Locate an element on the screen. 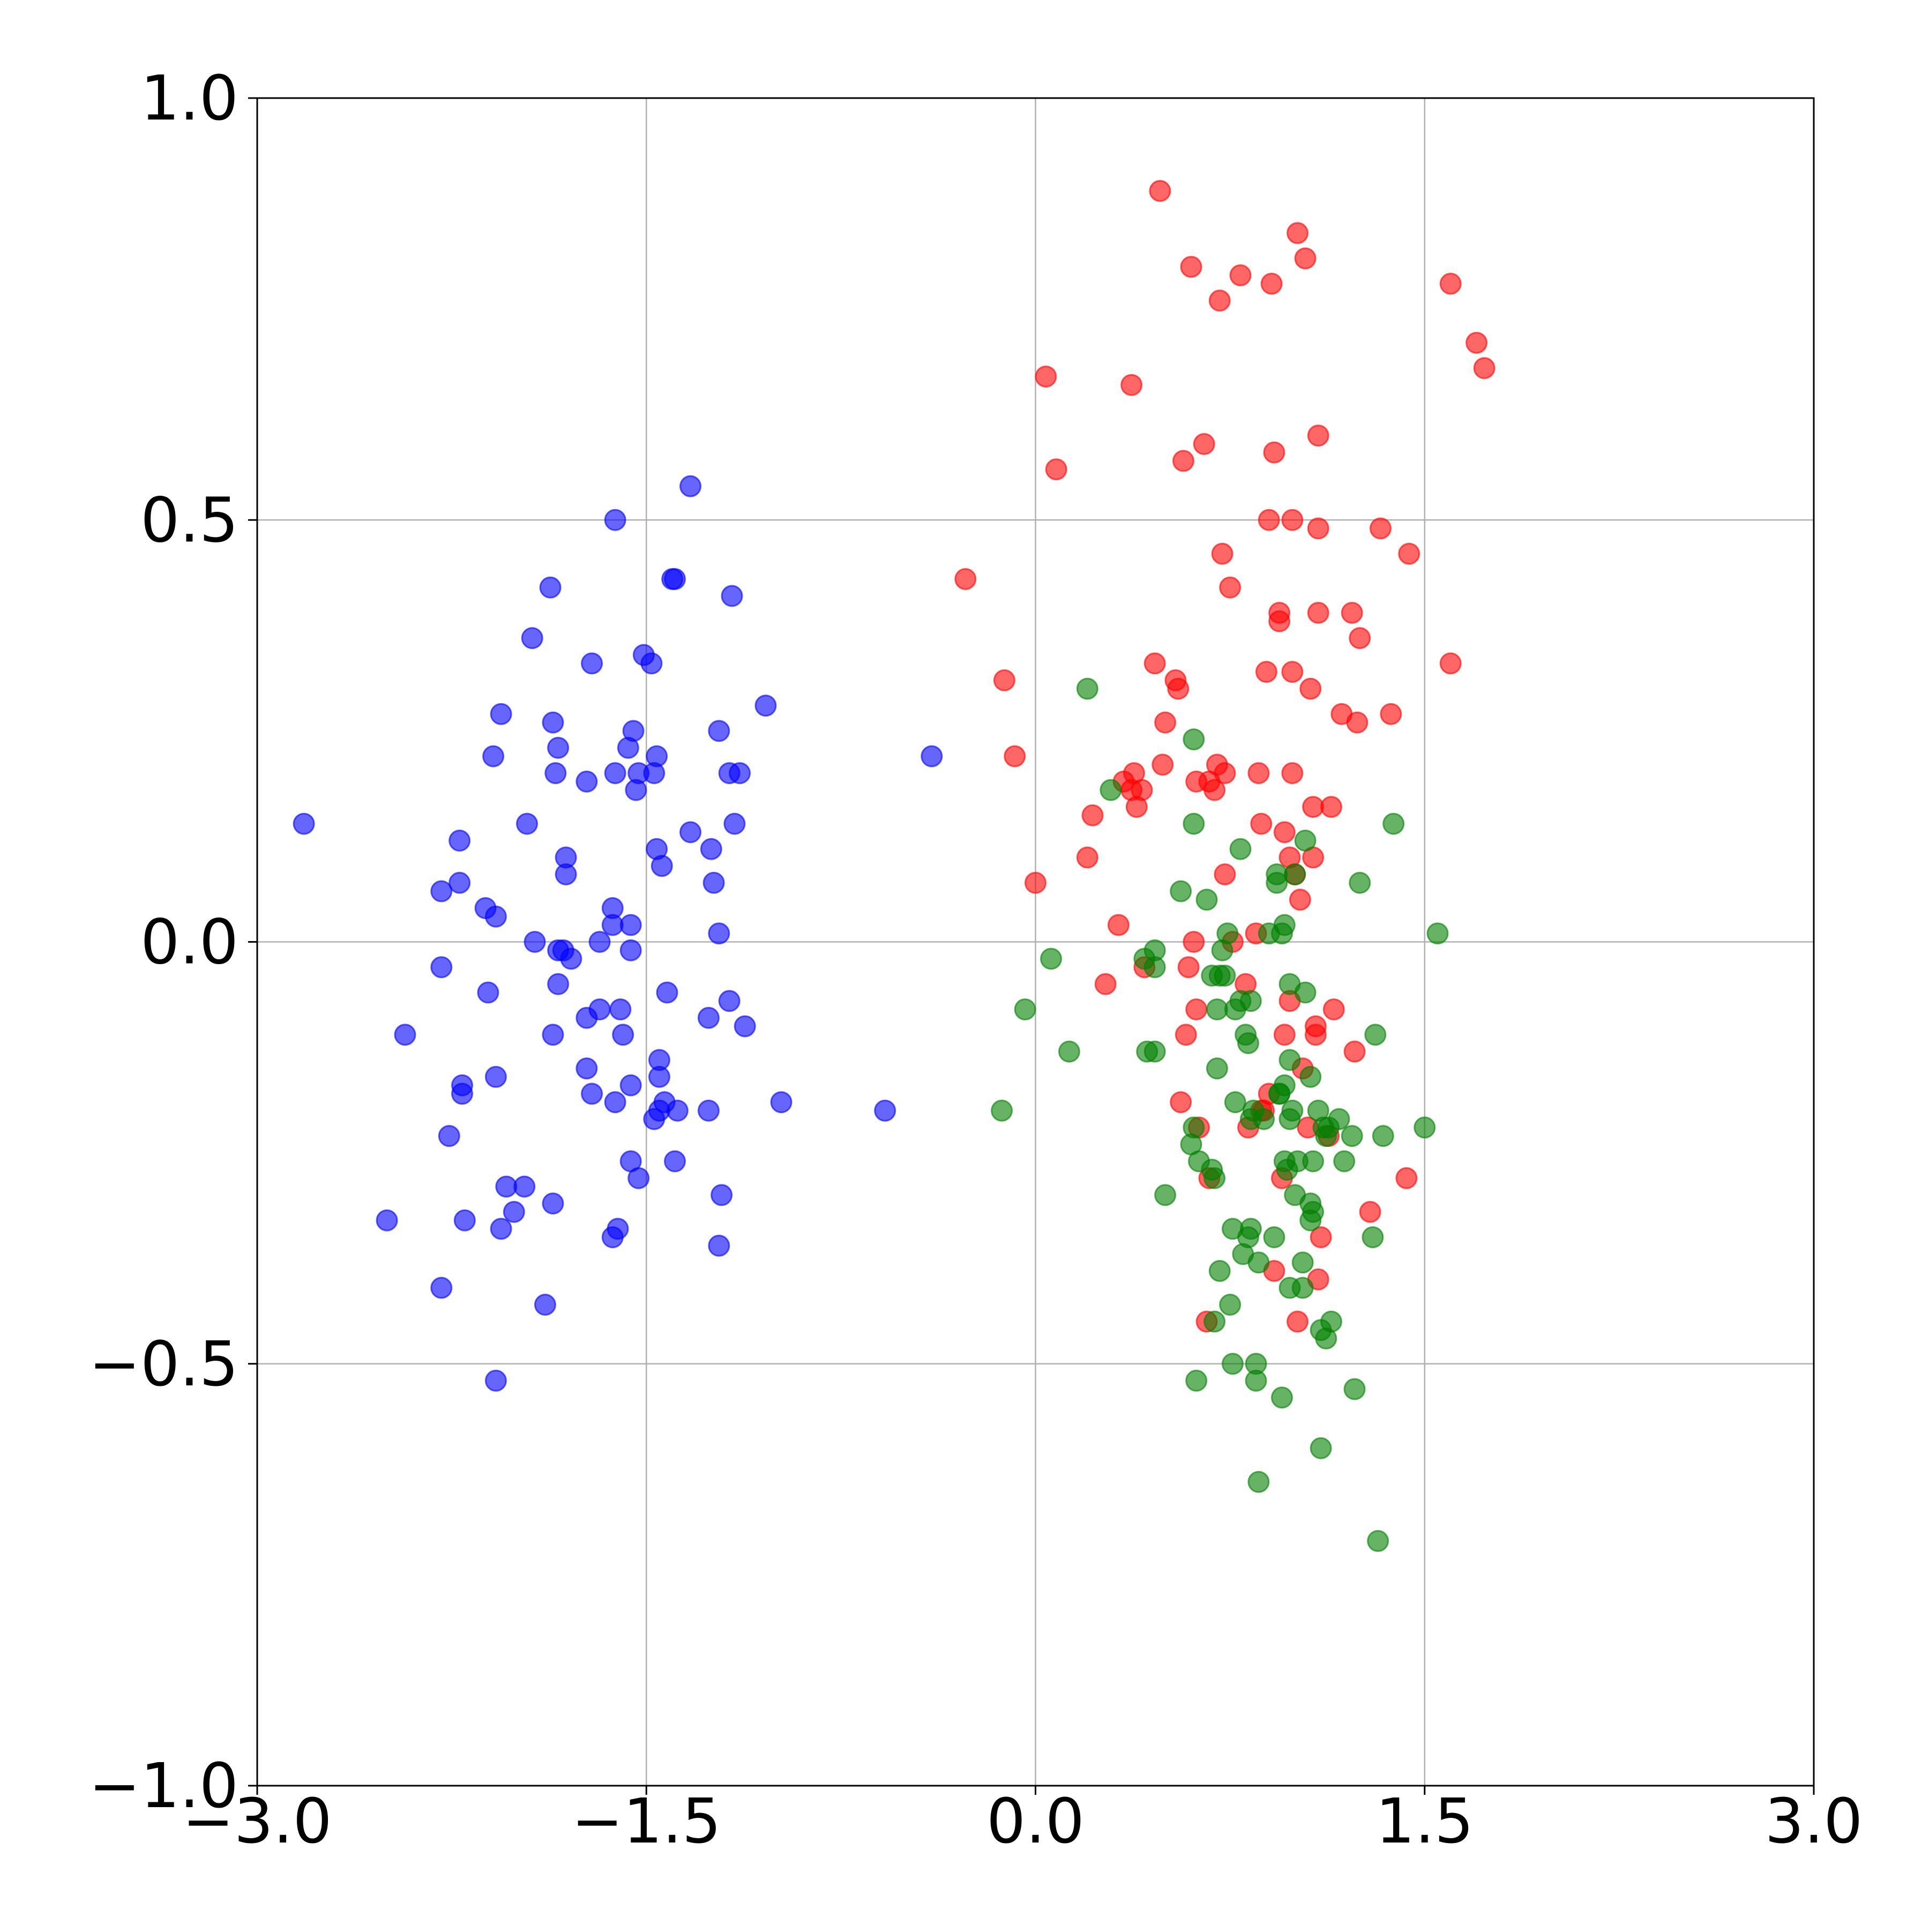  y-tick-label: 1.0 is located at coordinates (189, 99).